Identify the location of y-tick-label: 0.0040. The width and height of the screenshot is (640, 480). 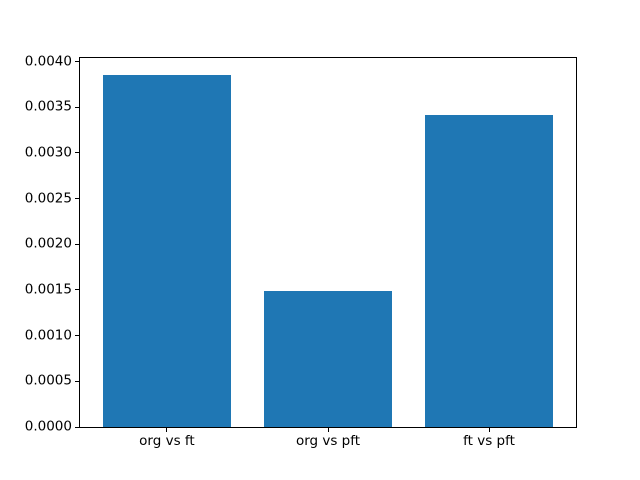
(48, 60).